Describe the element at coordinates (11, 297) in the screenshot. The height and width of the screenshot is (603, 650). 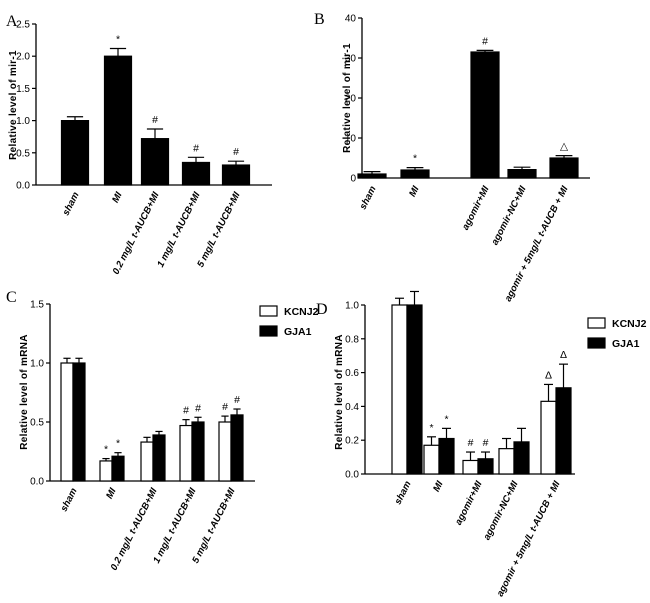
I see `panel-letter: C` at that location.